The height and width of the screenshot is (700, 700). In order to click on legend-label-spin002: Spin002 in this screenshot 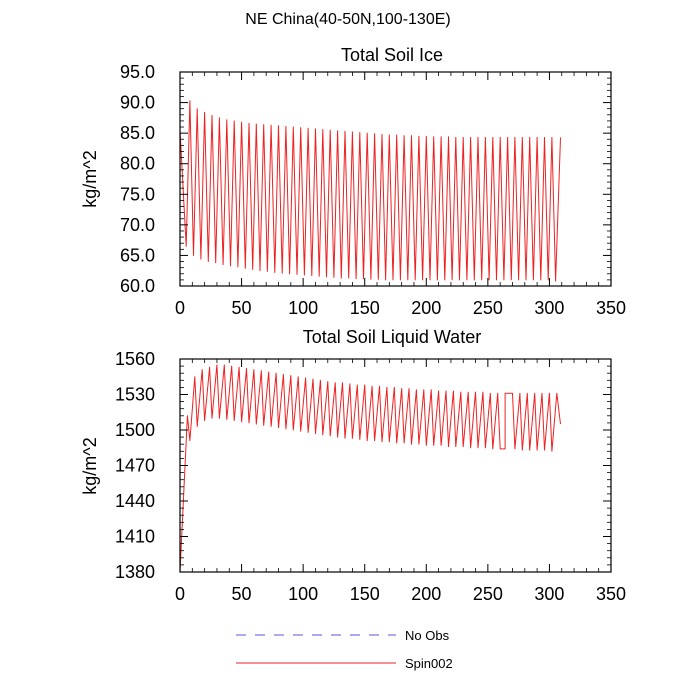, I will do `click(429, 663)`.